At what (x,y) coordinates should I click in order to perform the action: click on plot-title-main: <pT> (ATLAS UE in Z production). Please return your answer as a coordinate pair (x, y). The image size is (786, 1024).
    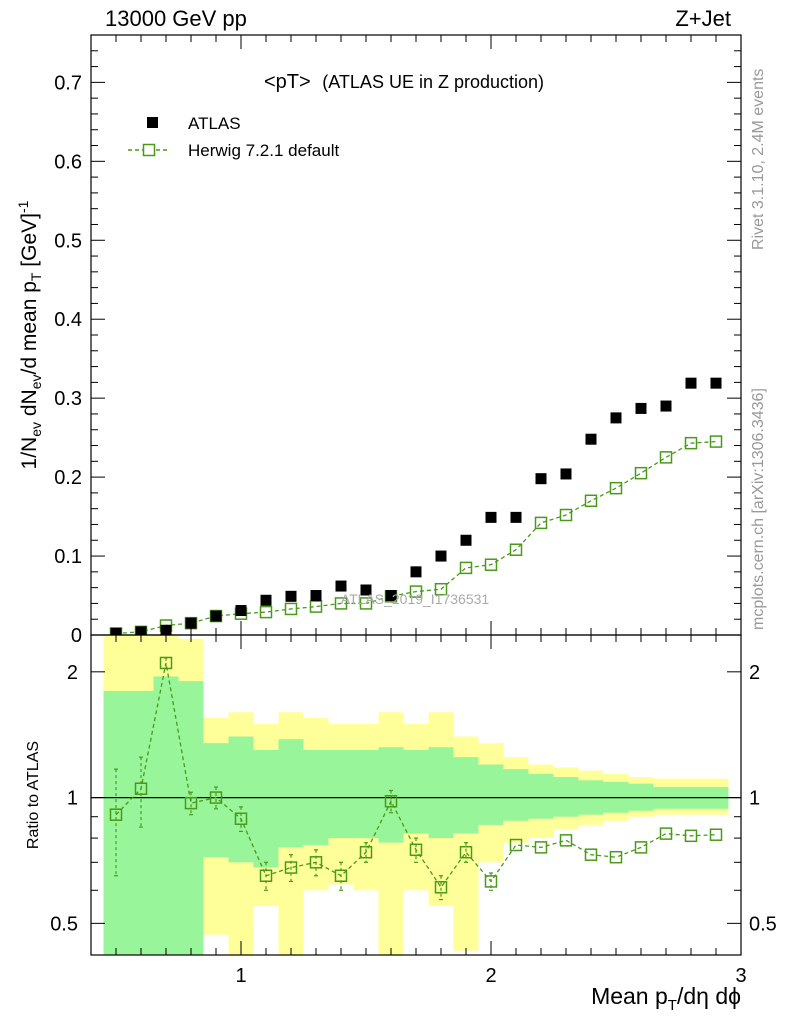
    Looking at the image, I should click on (404, 82).